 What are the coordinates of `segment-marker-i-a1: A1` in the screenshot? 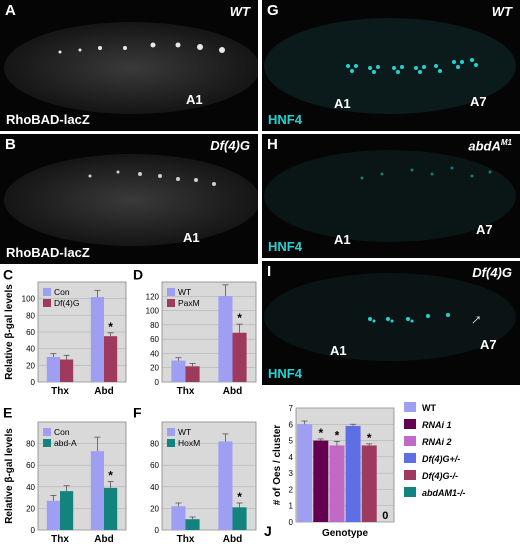 It's located at (338, 350).